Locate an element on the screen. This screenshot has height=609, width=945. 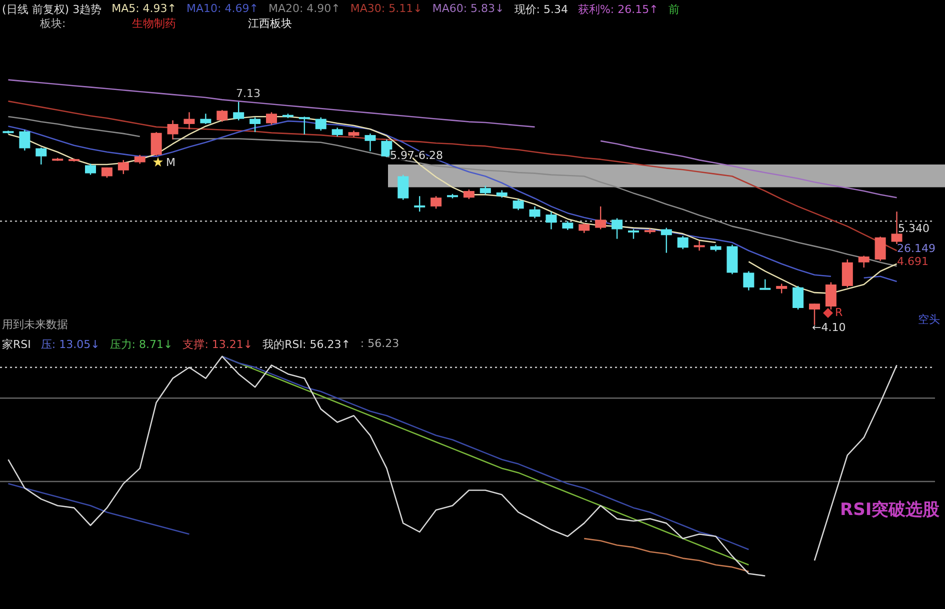
text: MA60: 5.83↓ is located at coordinates (468, 9).